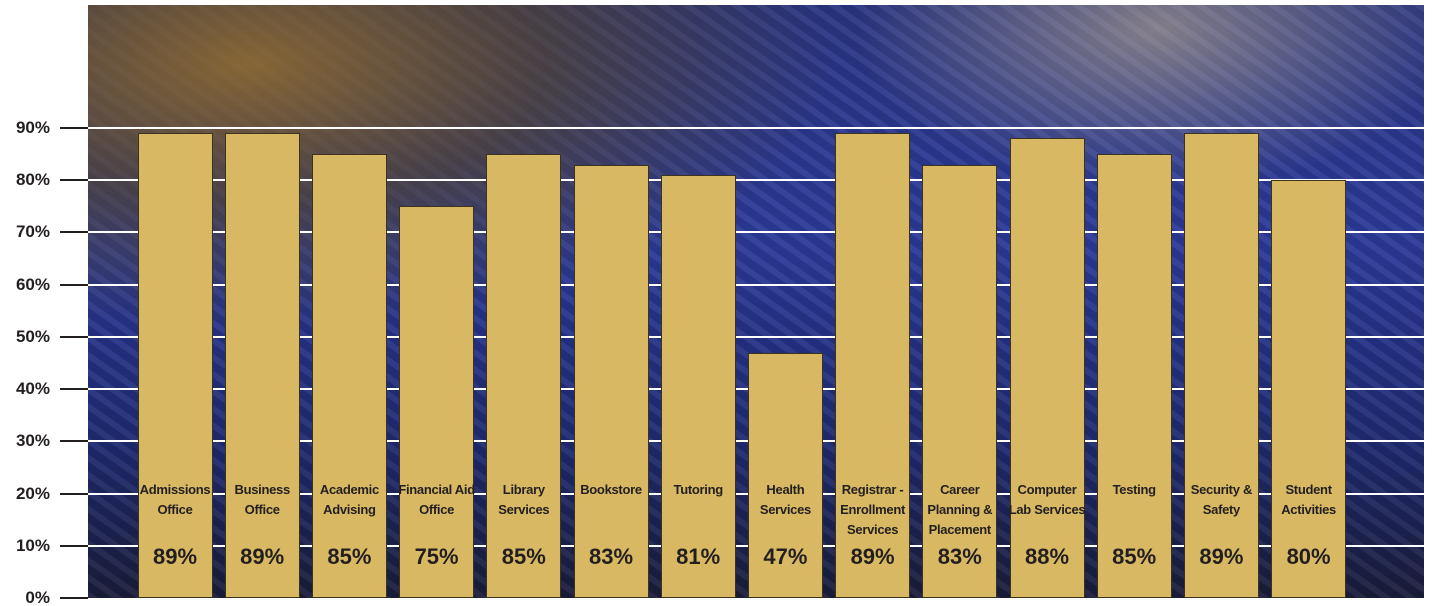  What do you see at coordinates (1308, 556) in the screenshot?
I see `value-label: 80%` at bounding box center [1308, 556].